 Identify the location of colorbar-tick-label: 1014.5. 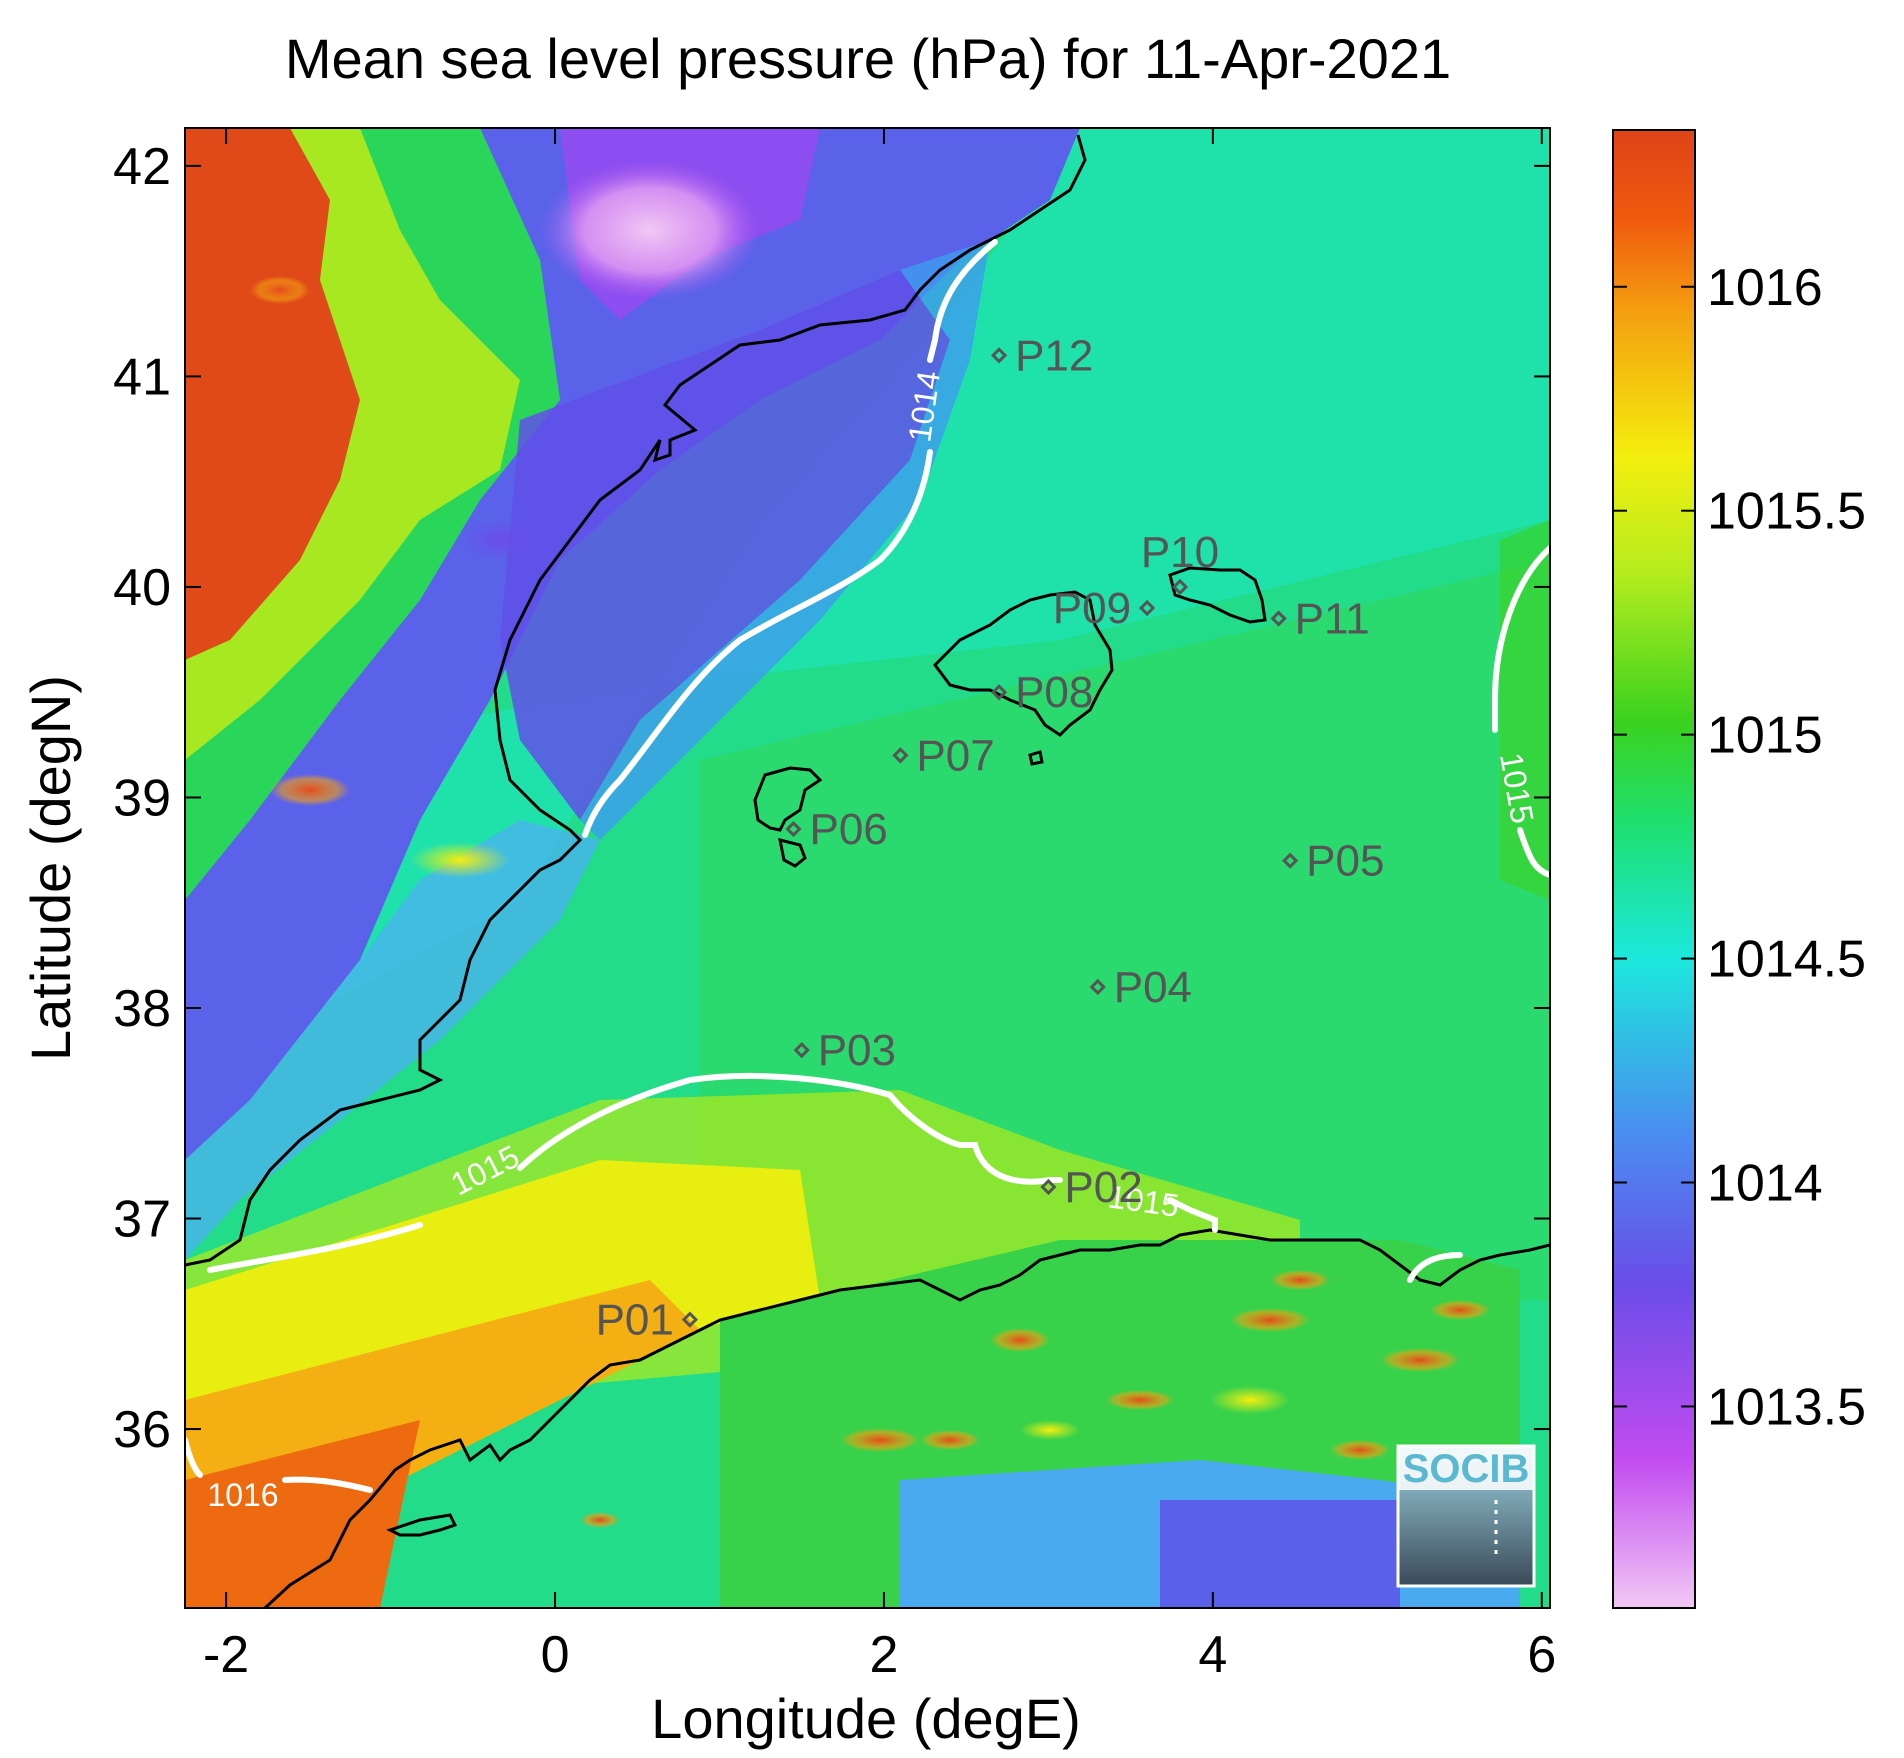
(1786, 960).